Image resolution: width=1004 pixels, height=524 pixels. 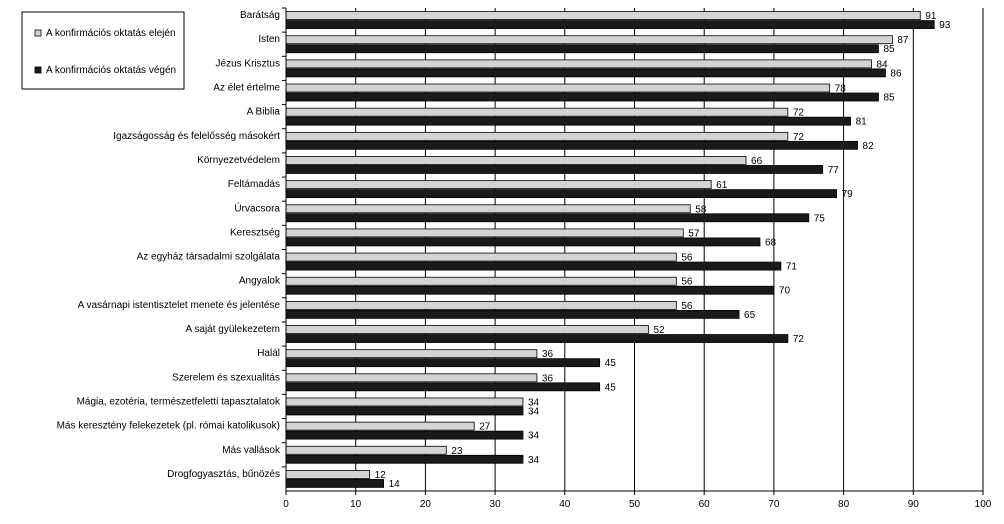 What do you see at coordinates (233, 329) in the screenshot?
I see `category-label: A saját gyülekezetem` at bounding box center [233, 329].